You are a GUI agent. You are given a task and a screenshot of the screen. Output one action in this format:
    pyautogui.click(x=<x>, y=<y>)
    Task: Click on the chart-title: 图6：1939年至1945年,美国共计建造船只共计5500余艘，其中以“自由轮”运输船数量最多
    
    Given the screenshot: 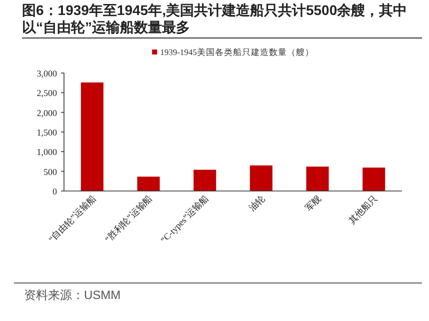 What is the action you would take?
    pyautogui.click(x=215, y=19)
    